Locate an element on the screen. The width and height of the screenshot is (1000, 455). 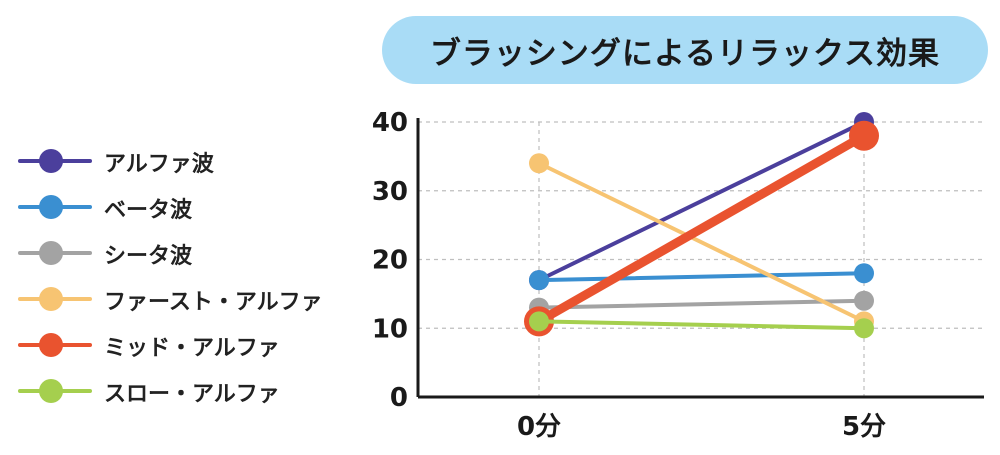
y-tick-label: 20 is located at coordinates (390, 261).